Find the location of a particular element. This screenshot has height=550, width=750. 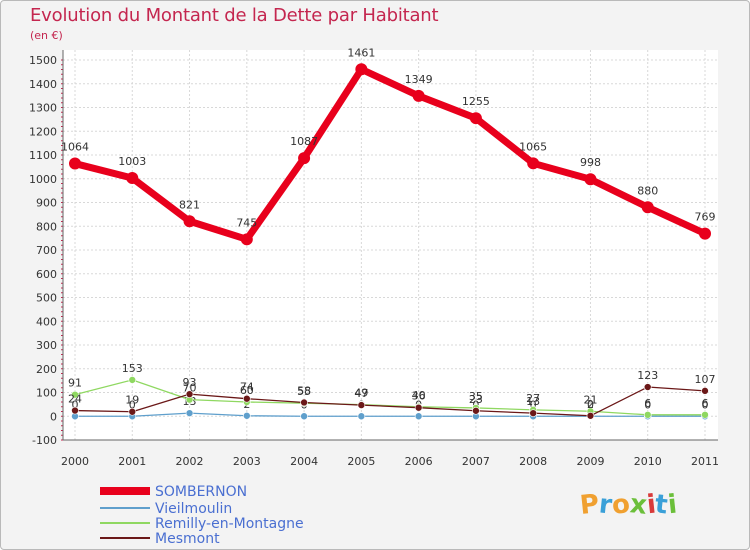

series-line-Vieilmoulin is located at coordinates (390, 414).